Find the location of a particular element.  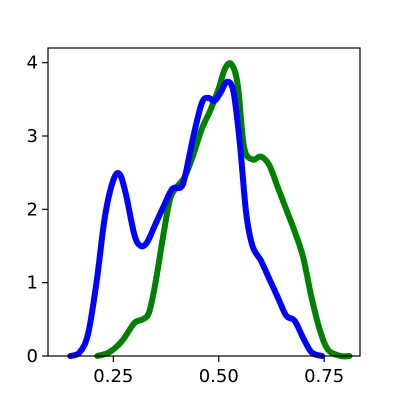

x-tick-label: 0.50 is located at coordinates (219, 376).